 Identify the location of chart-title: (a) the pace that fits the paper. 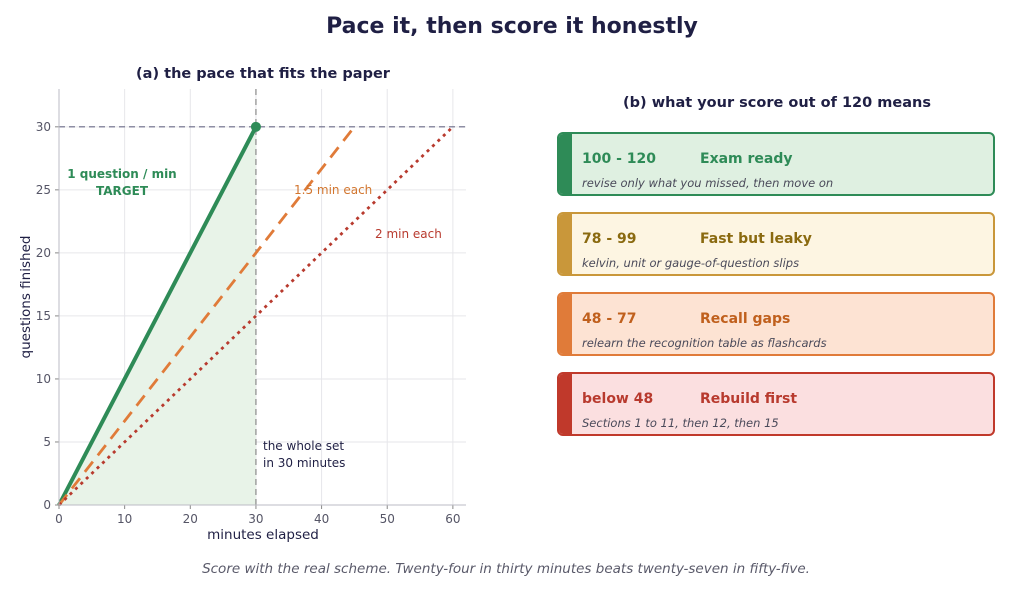
(263, 74).